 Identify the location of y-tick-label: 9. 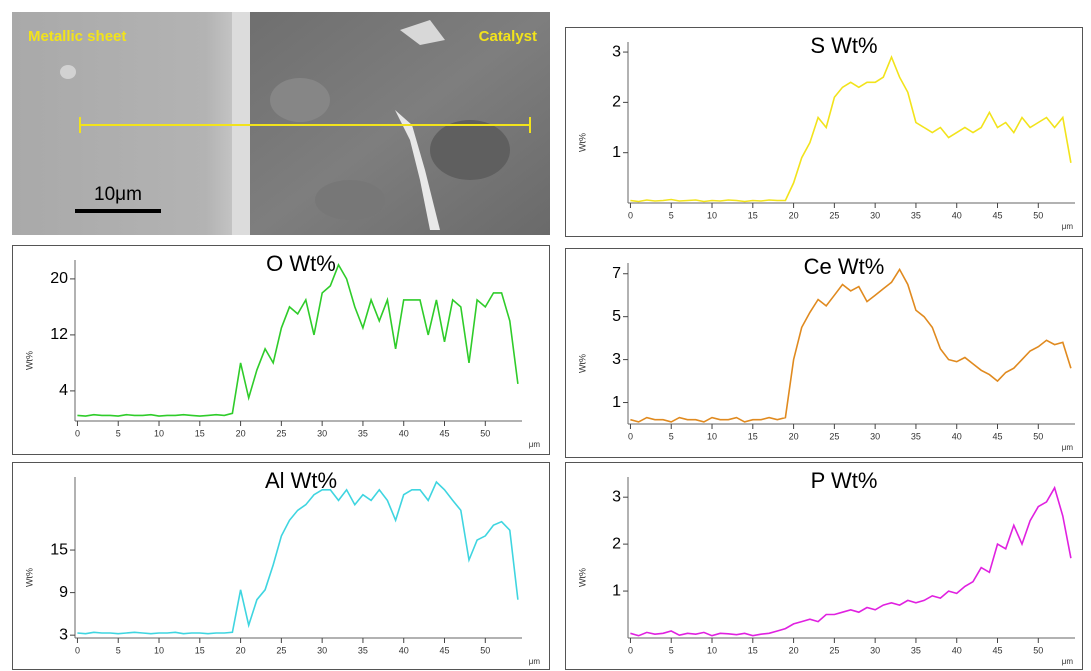
(63, 592).